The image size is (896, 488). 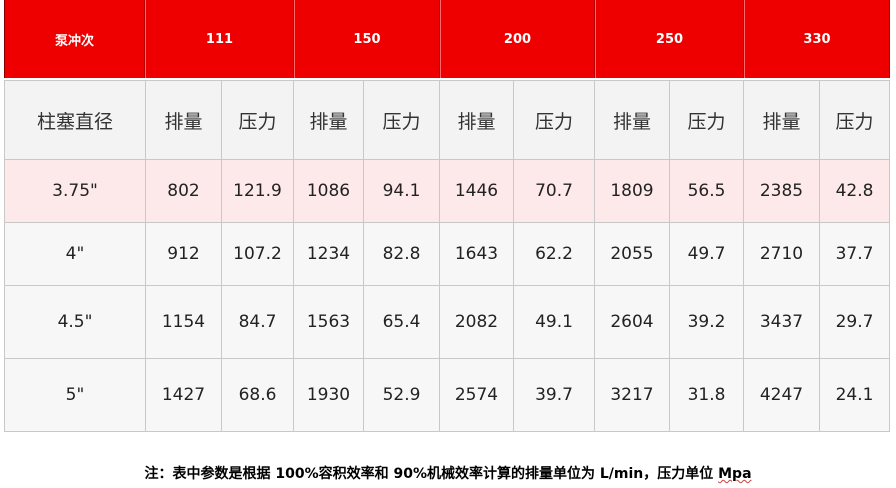 I want to click on diameter-cell: 4.5", so click(x=75, y=322).